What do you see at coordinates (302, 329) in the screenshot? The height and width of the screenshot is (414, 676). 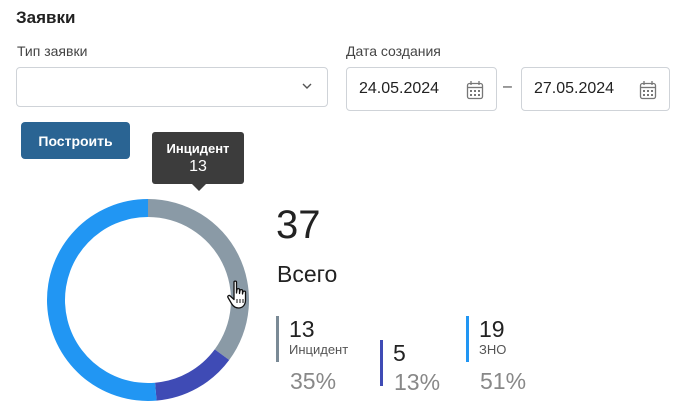 I see `legend-count: 13` at bounding box center [302, 329].